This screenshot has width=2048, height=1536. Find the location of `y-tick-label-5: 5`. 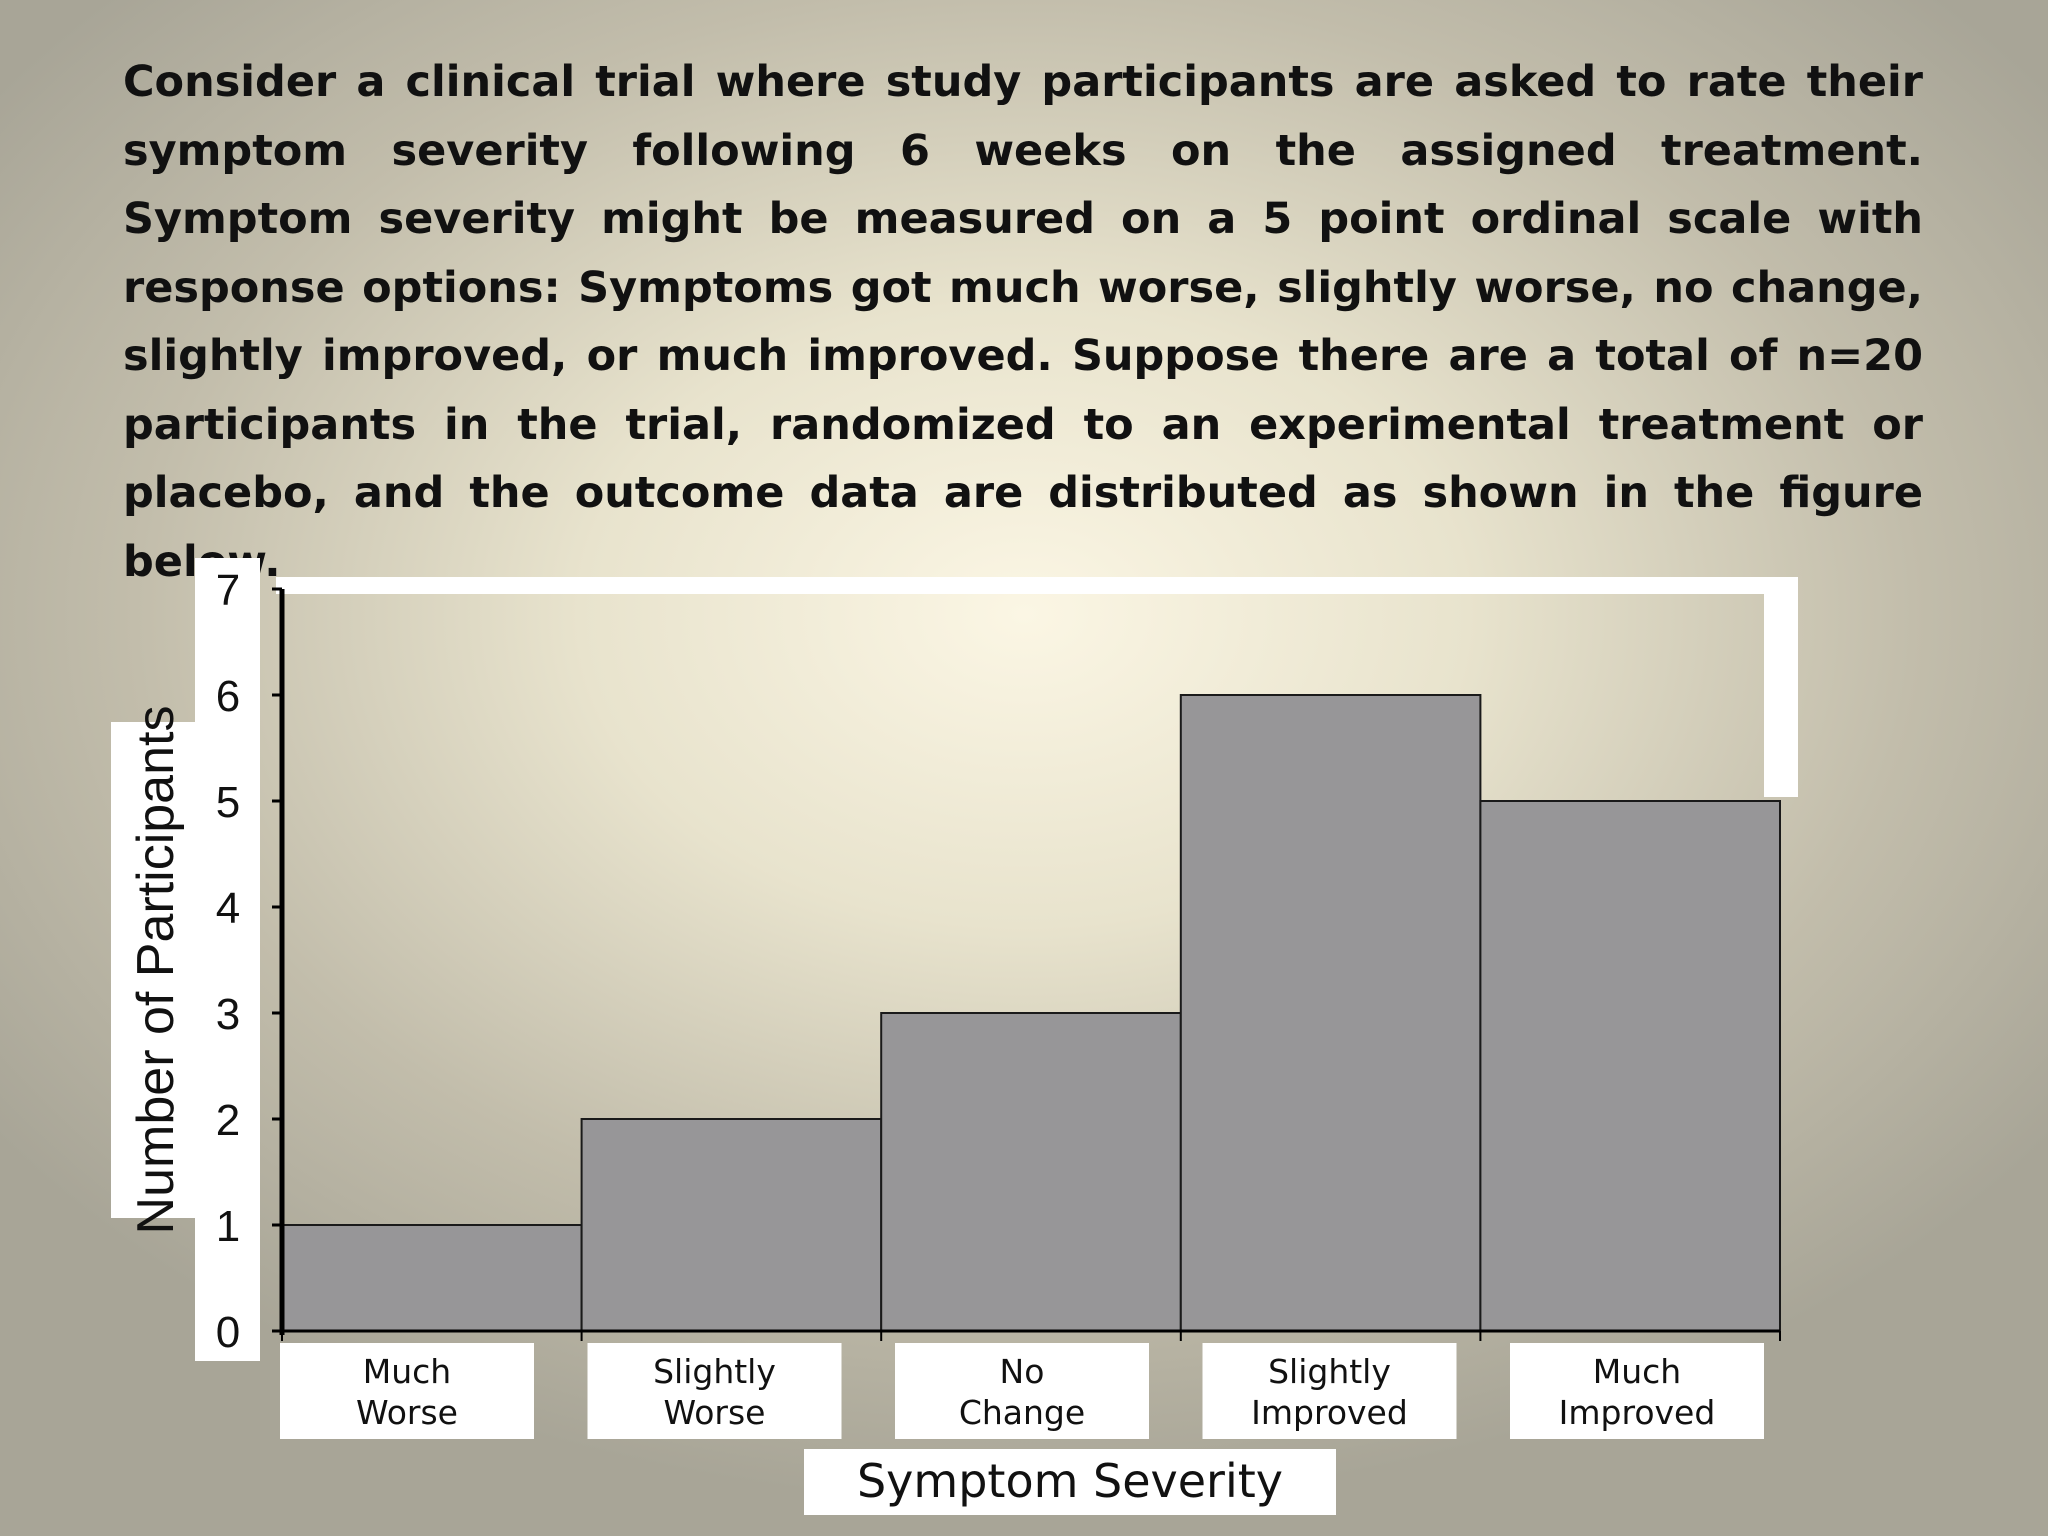

y-tick-label-5: 5 is located at coordinates (228, 802).